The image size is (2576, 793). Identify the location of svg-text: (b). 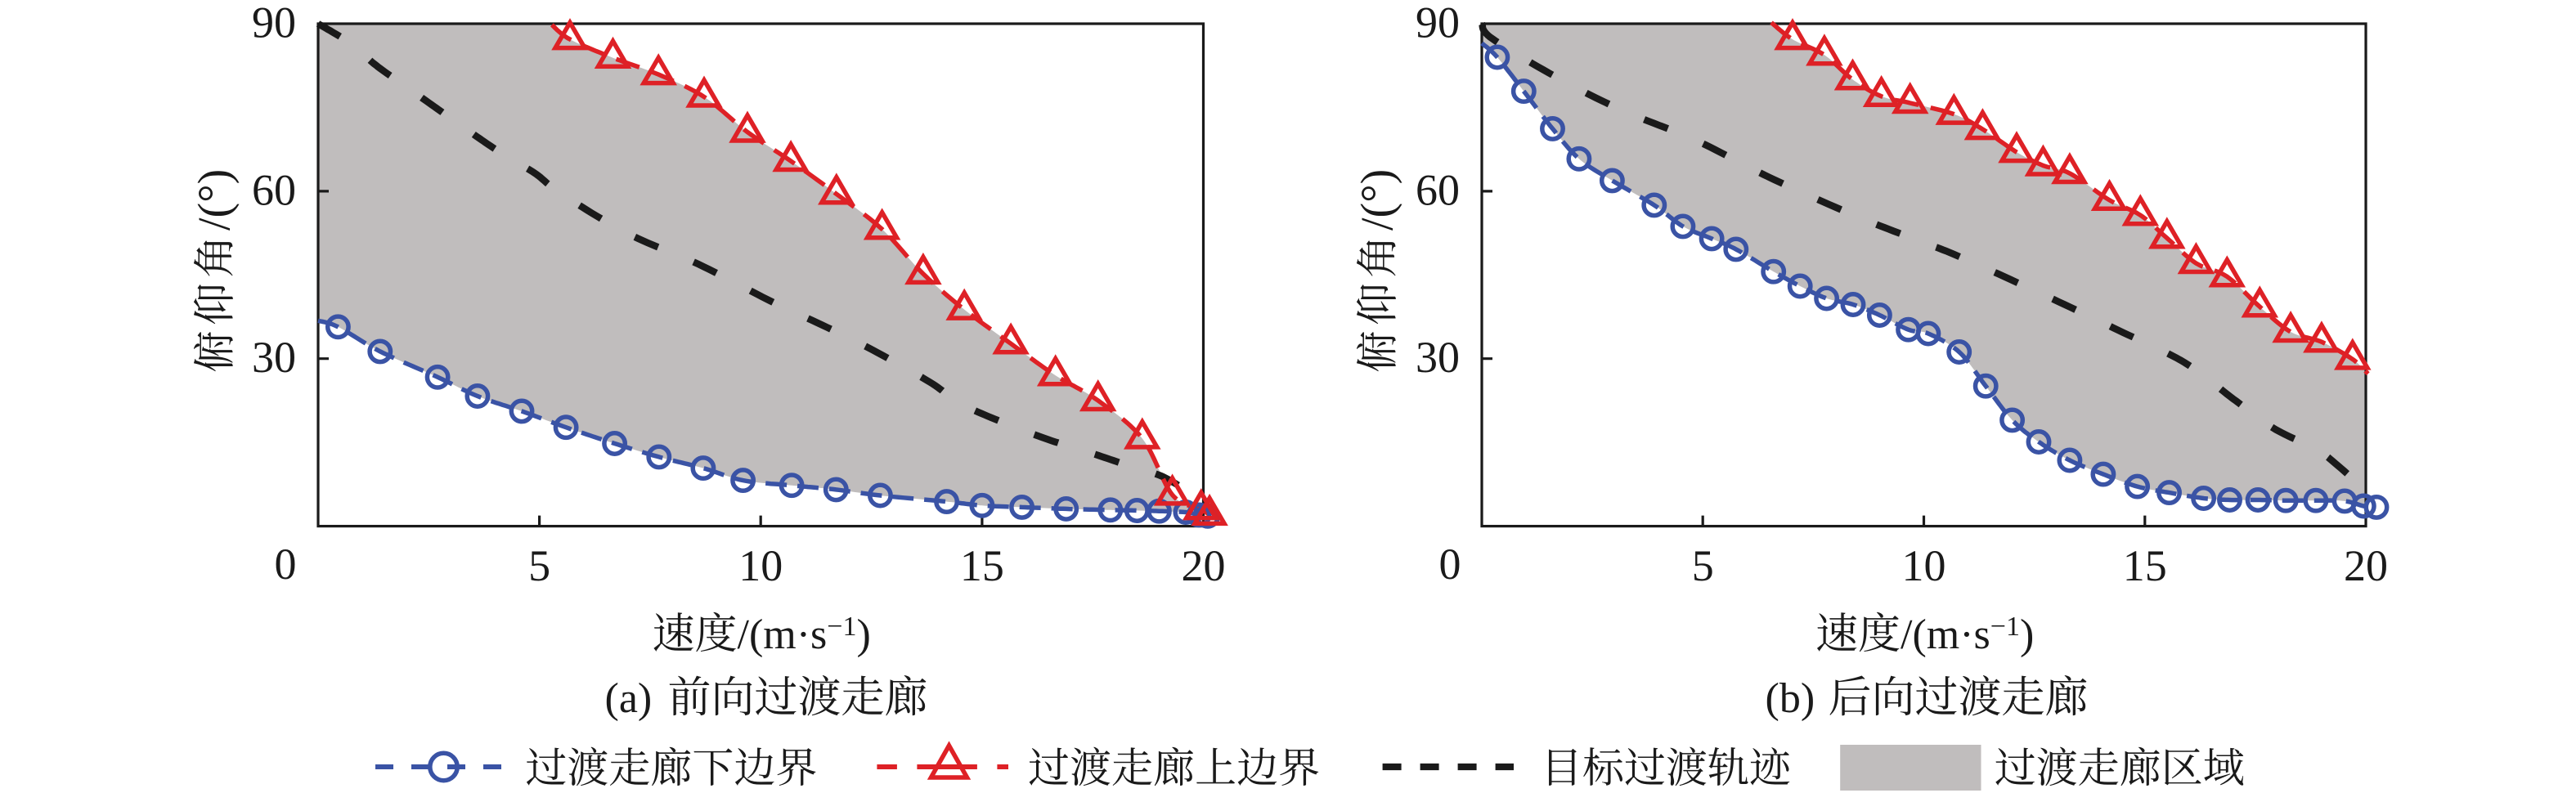
(1790, 698).